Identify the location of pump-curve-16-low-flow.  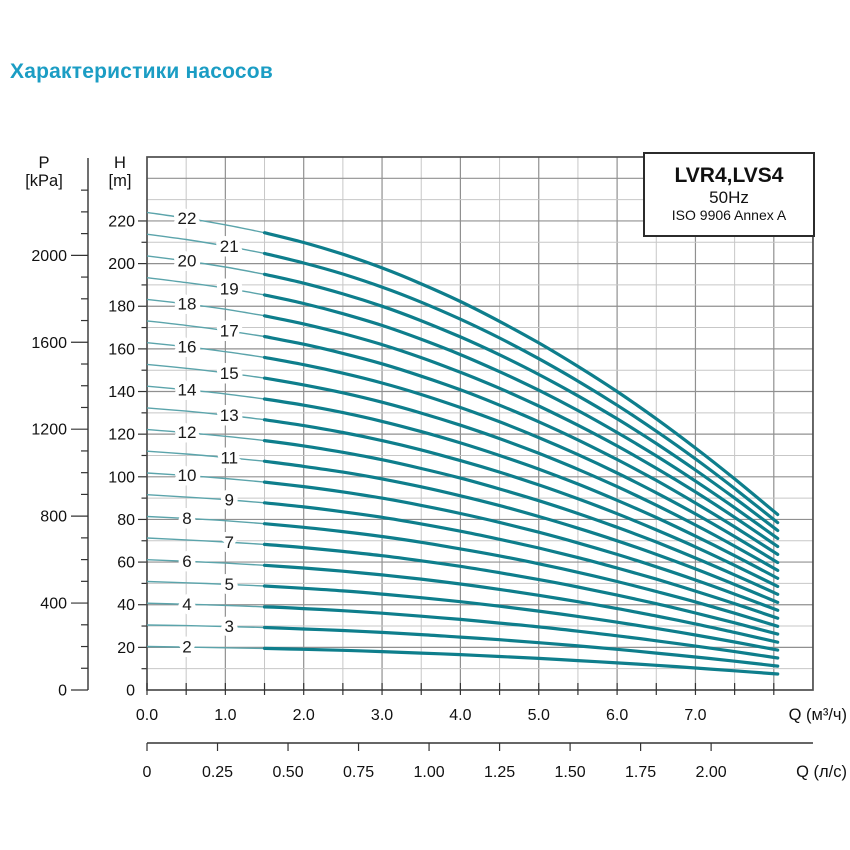
(205, 350).